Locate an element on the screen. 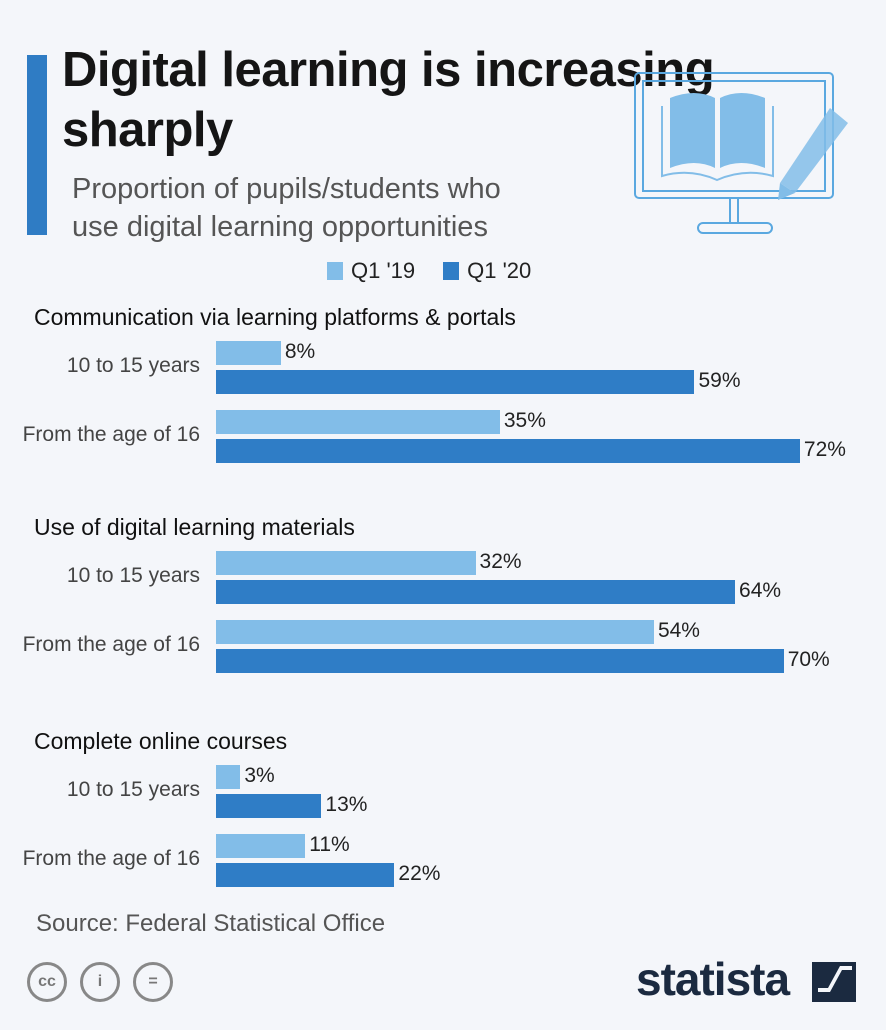 The height and width of the screenshot is (1030, 886). chart-title: Digital learning is increasing sharply is located at coordinates (388, 100).